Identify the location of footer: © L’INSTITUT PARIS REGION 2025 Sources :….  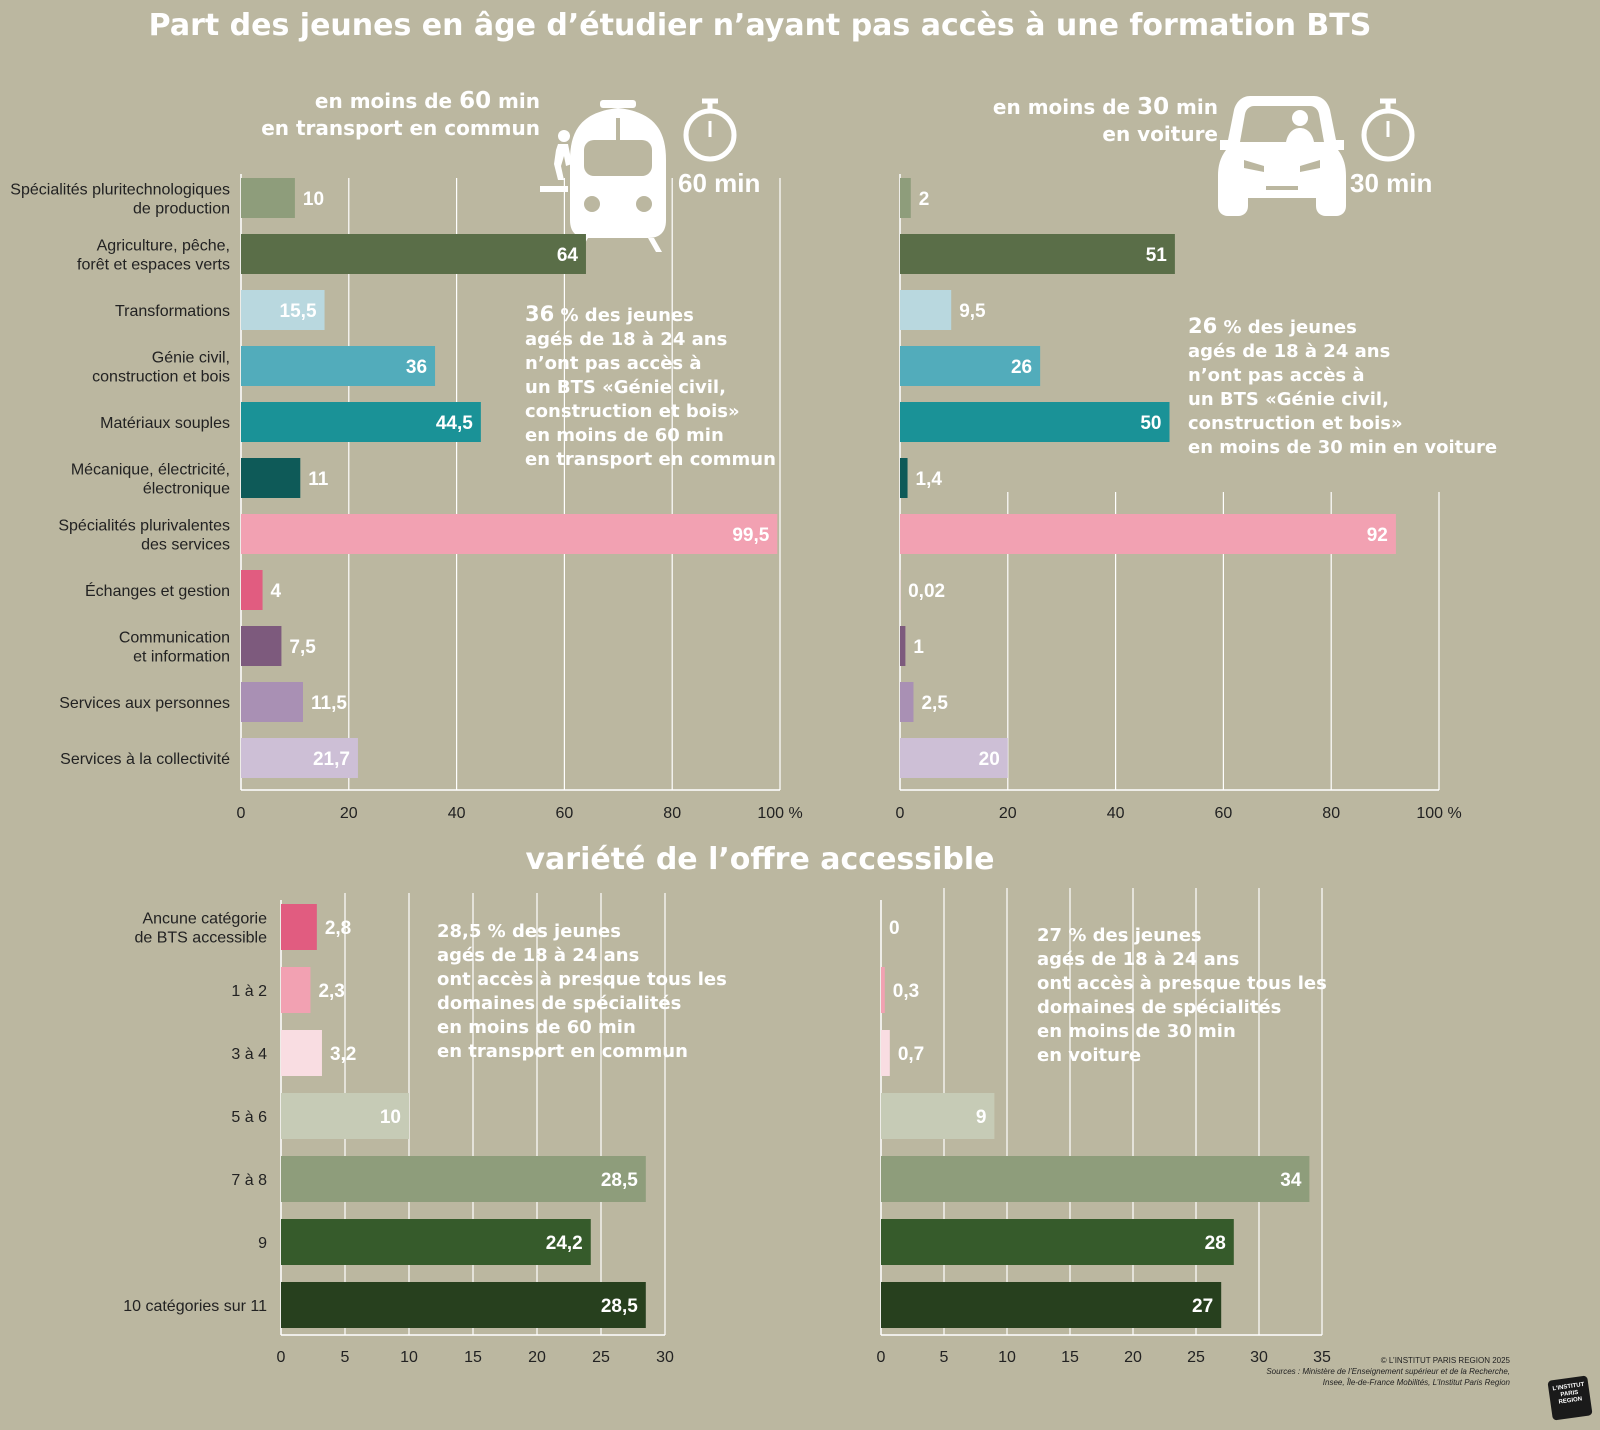
(1388, 1371).